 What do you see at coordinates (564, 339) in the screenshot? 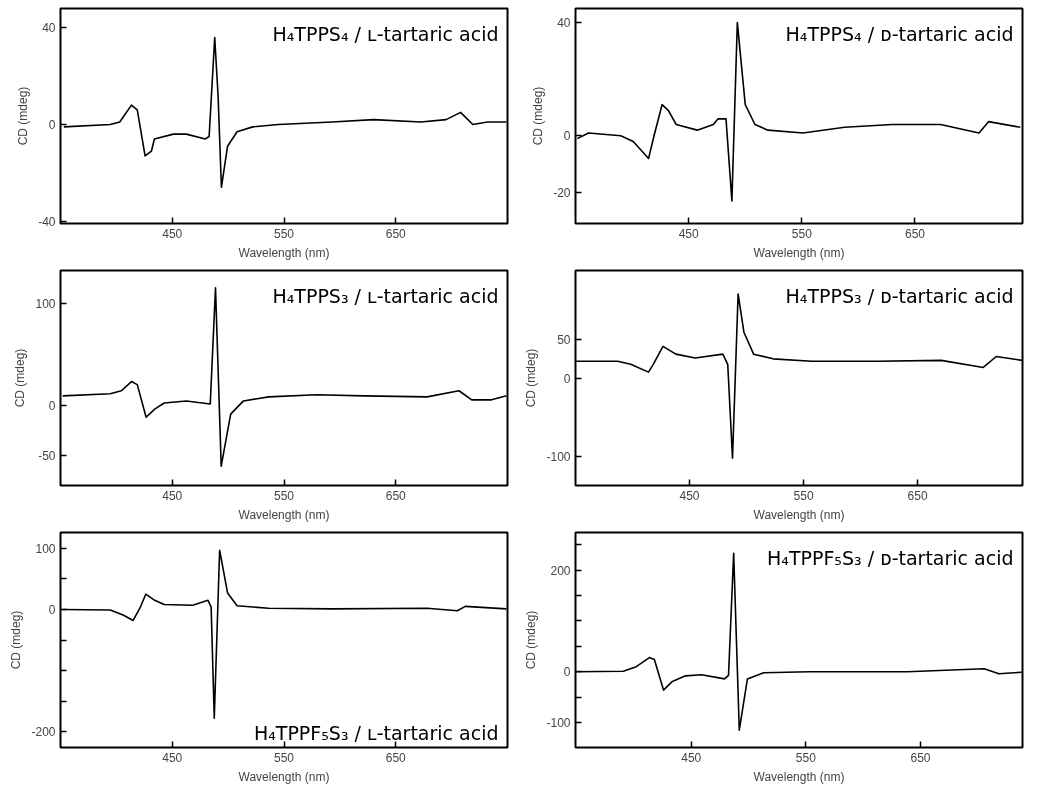
I see `y-tick-label: 50` at bounding box center [564, 339].